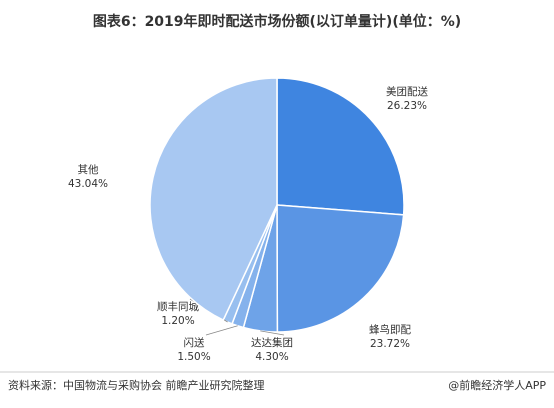  I want to click on value-label: 43.04%, so click(88, 184).